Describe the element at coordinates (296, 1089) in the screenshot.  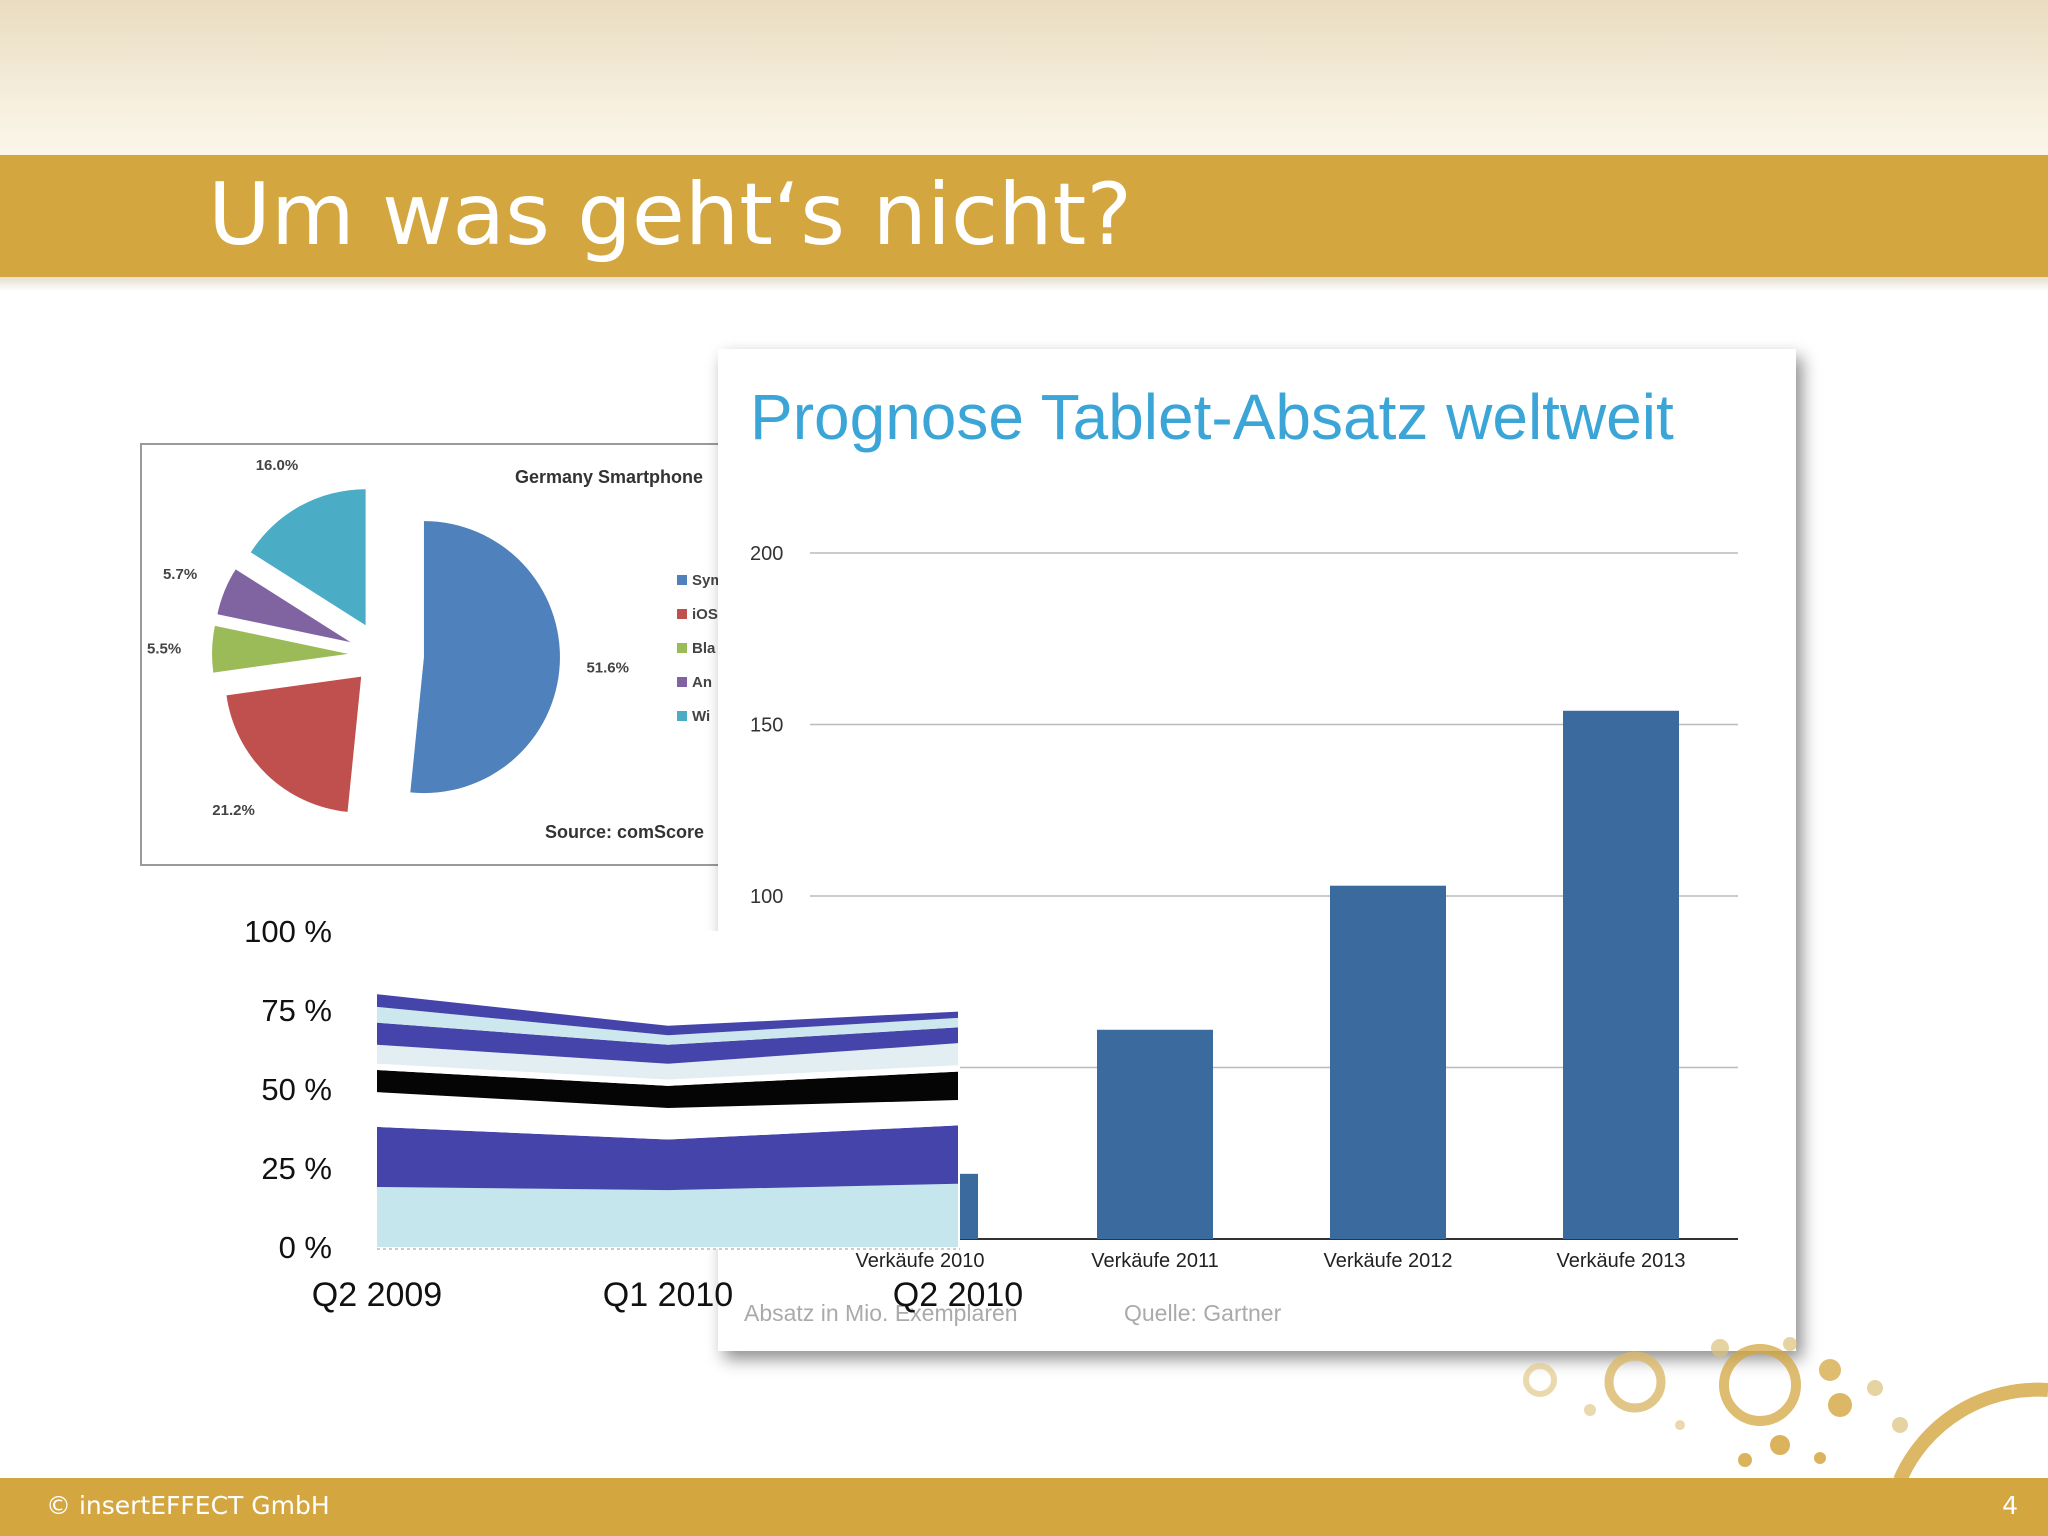
I see `y-tick-label: 50 %` at that location.